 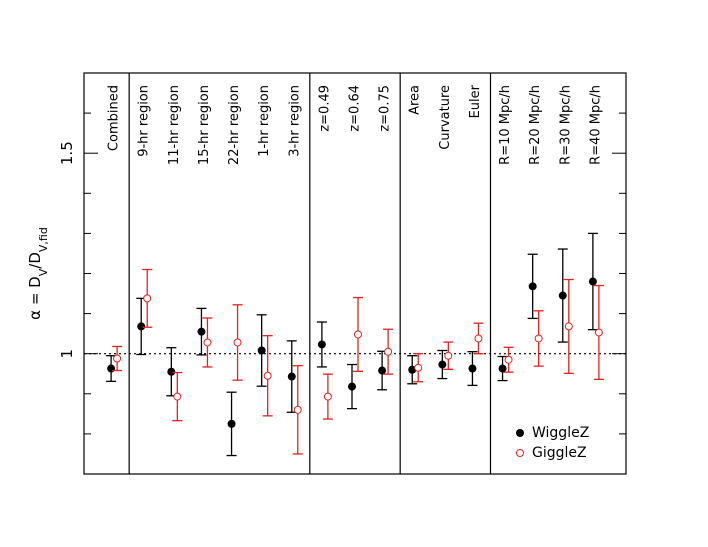 I want to click on category-label: z=0.75, so click(x=385, y=108).